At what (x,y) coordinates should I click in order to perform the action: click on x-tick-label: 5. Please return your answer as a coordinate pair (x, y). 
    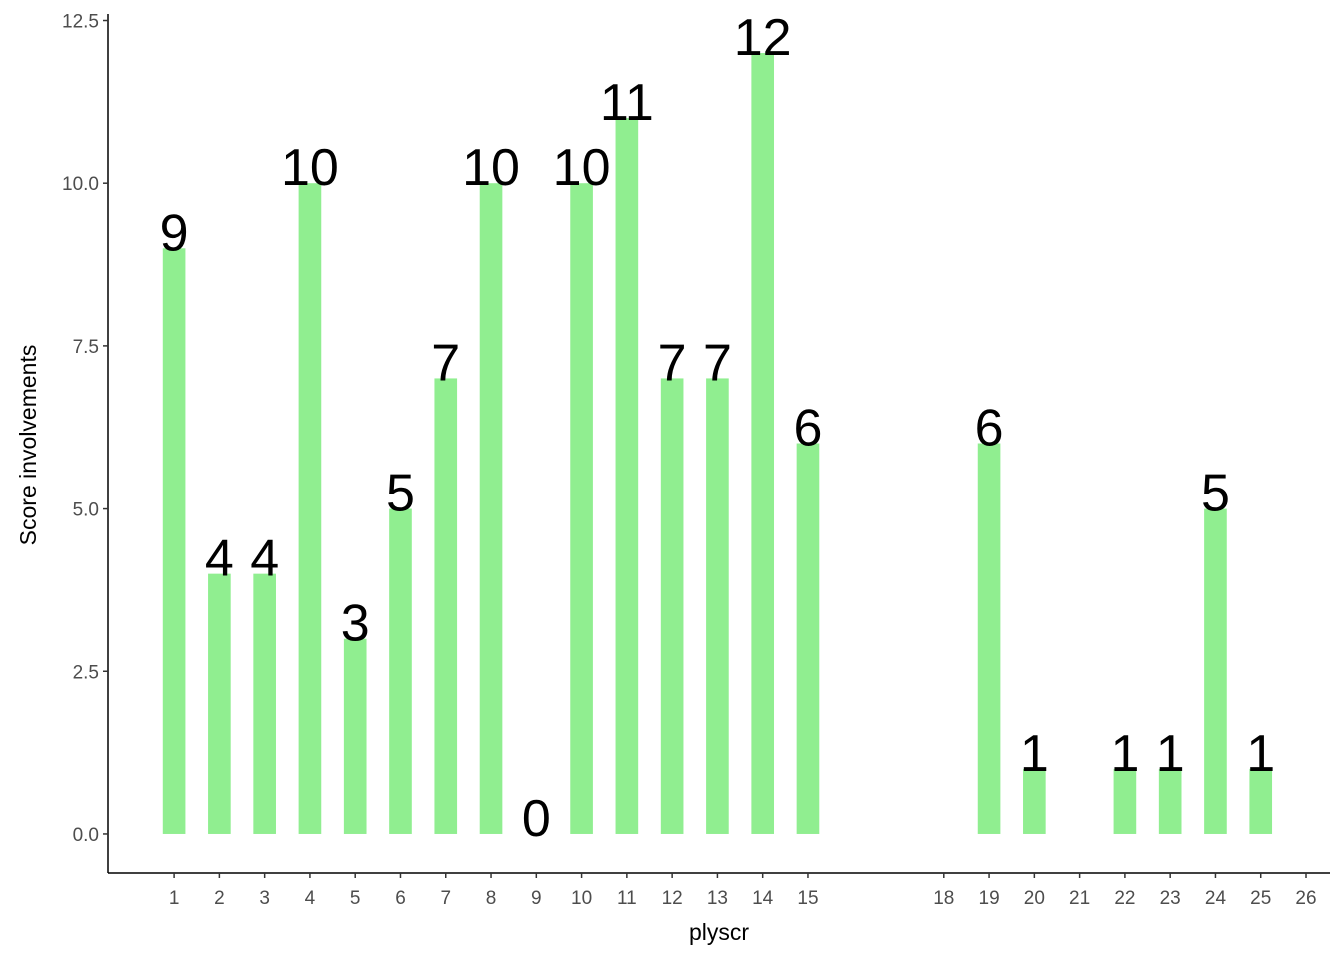
    Looking at the image, I should click on (355, 898).